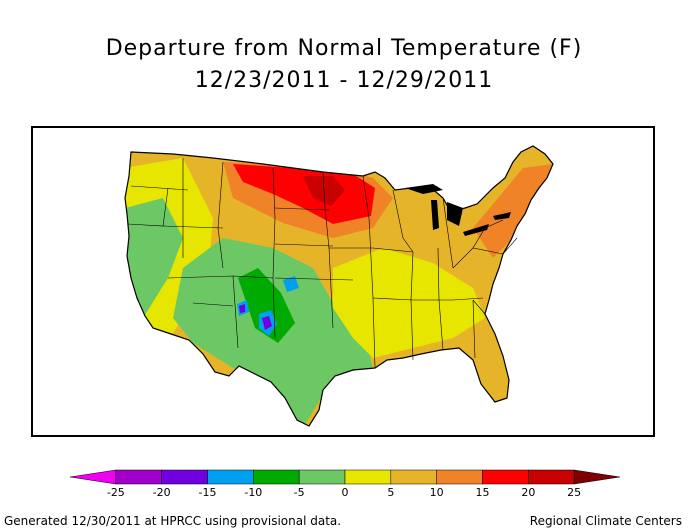 This screenshot has width=688, height=531. Describe the element at coordinates (483, 492) in the screenshot. I see `legend-tick-label: 15` at that location.